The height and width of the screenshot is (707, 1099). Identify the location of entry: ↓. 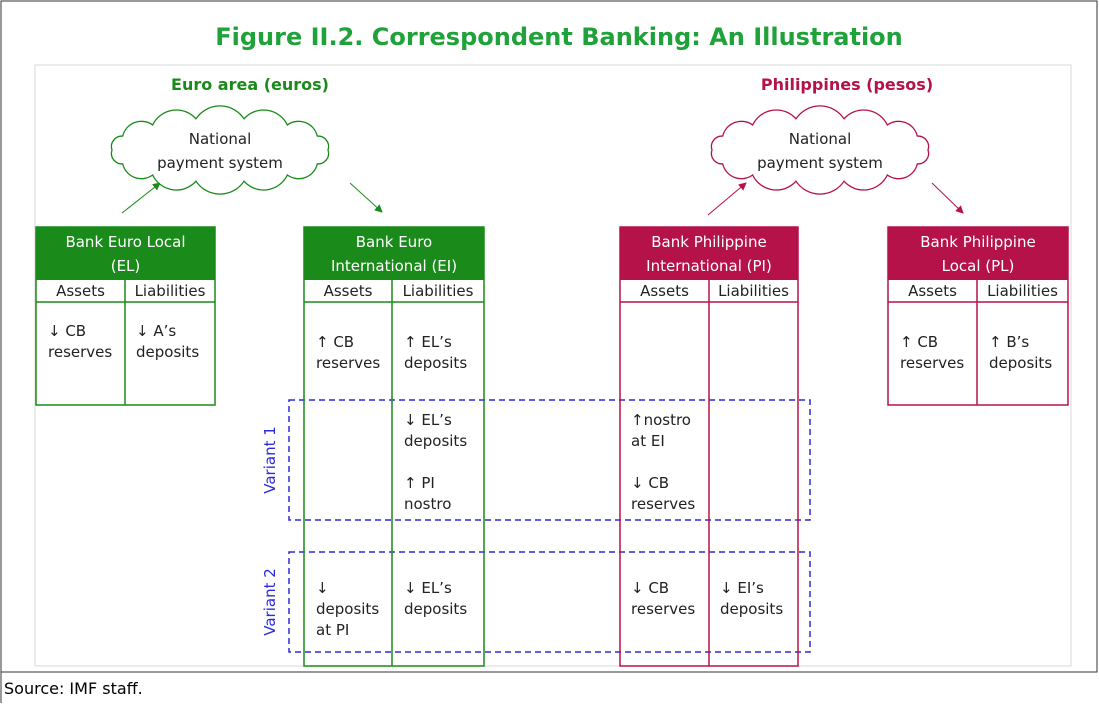
(322, 588).